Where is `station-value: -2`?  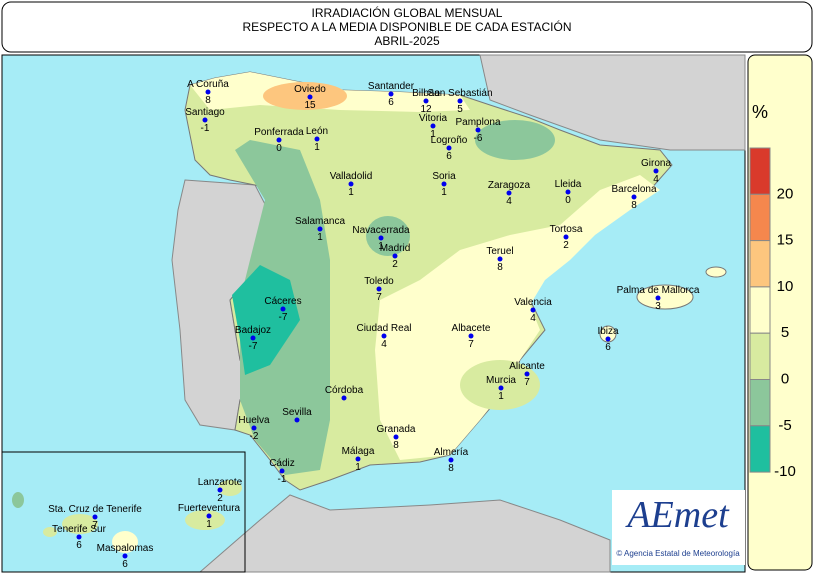
station-value: -2 is located at coordinates (254, 436).